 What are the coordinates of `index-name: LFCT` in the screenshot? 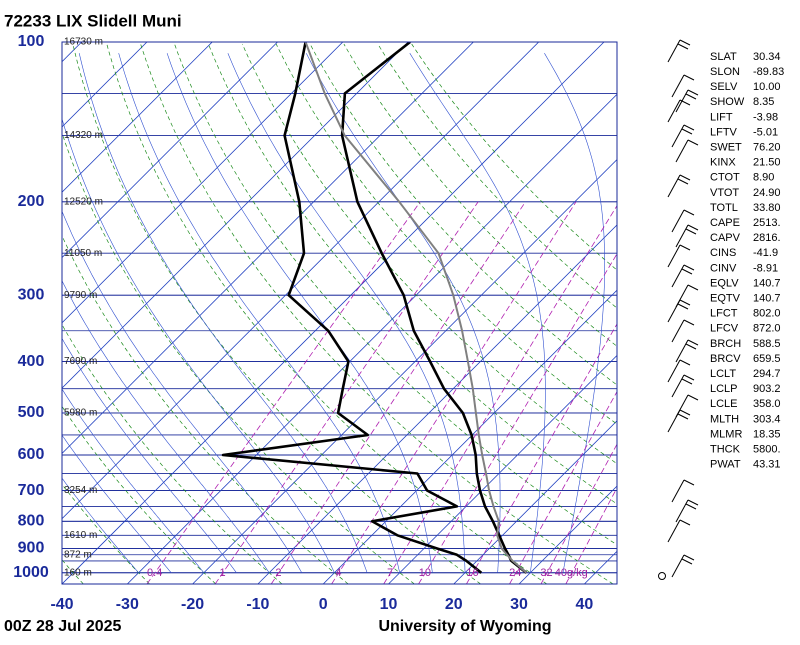 It's located at (724, 314).